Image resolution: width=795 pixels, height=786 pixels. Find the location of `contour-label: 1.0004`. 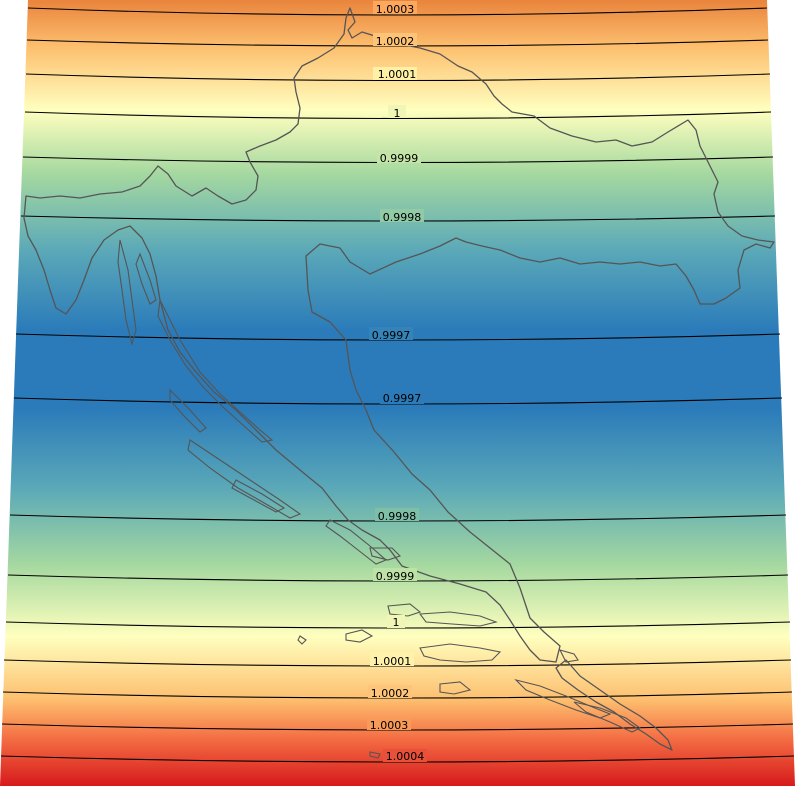

contour-label: 1.0004 is located at coordinates (405, 756).